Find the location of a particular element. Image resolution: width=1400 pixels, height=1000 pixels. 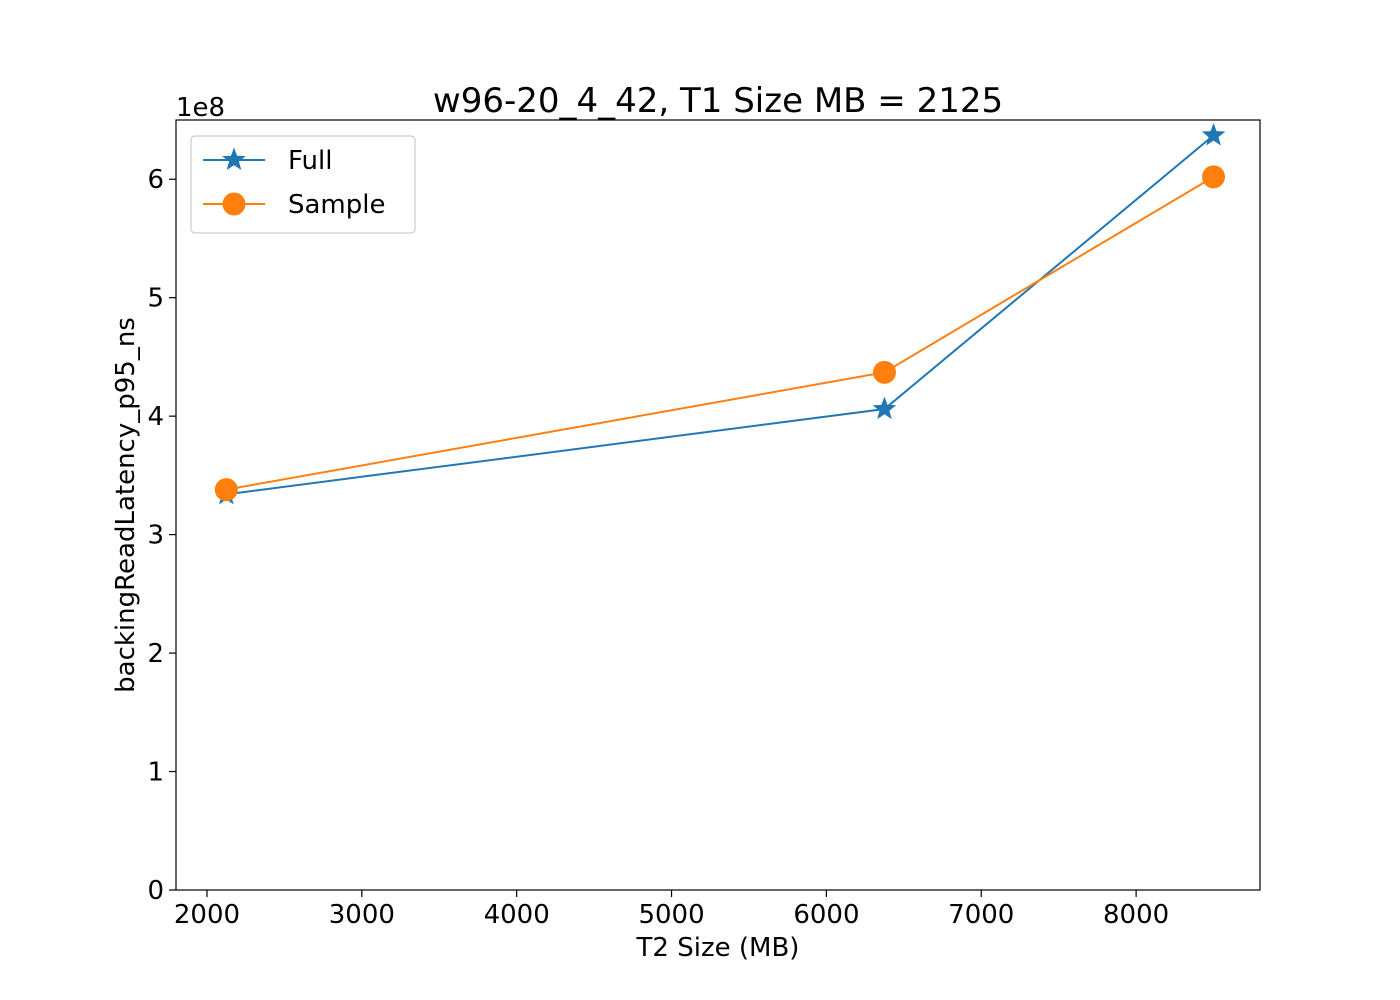

x-tick-label: 4000 is located at coordinates (517, 915).